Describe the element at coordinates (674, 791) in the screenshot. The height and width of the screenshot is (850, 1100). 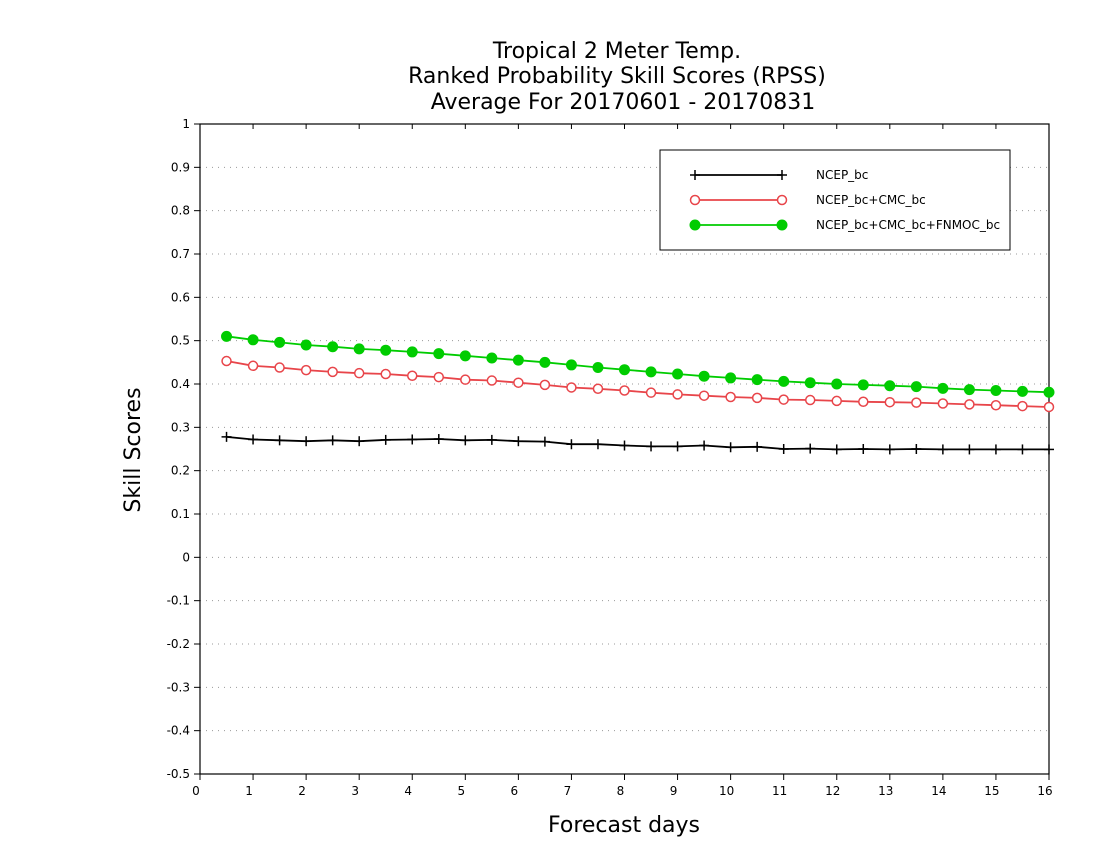
I see `x-tick-label: 9` at that location.